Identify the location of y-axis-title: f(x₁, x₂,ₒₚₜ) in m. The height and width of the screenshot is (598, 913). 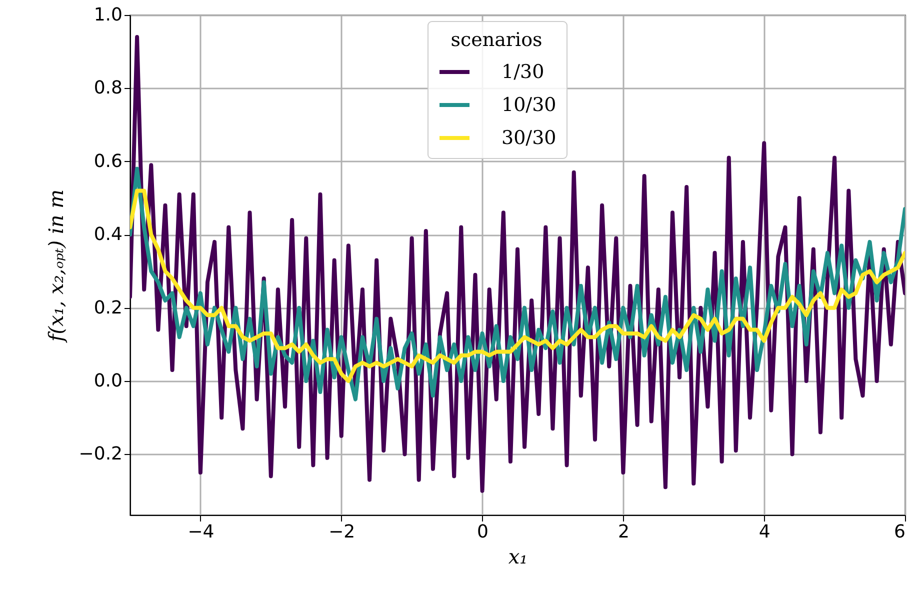
(56, 266).